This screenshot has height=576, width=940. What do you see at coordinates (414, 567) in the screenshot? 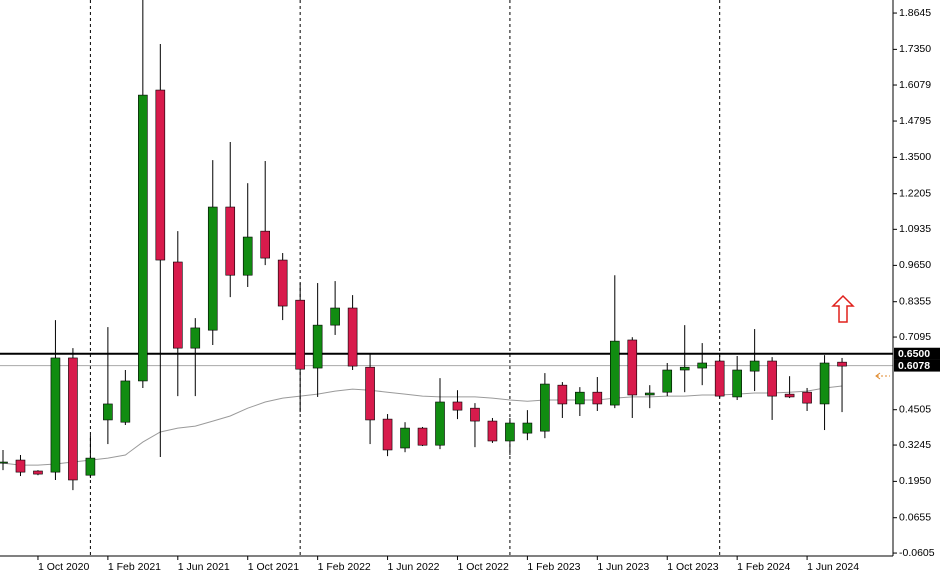
I see `x-tick-label: 1 Jun 2022` at bounding box center [414, 567].